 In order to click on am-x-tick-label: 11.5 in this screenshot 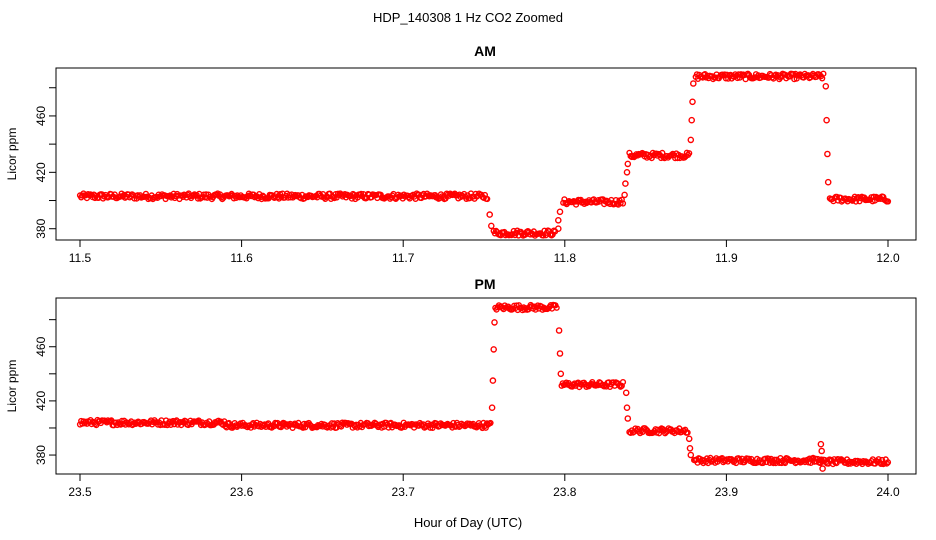, I will do `click(80, 258)`.